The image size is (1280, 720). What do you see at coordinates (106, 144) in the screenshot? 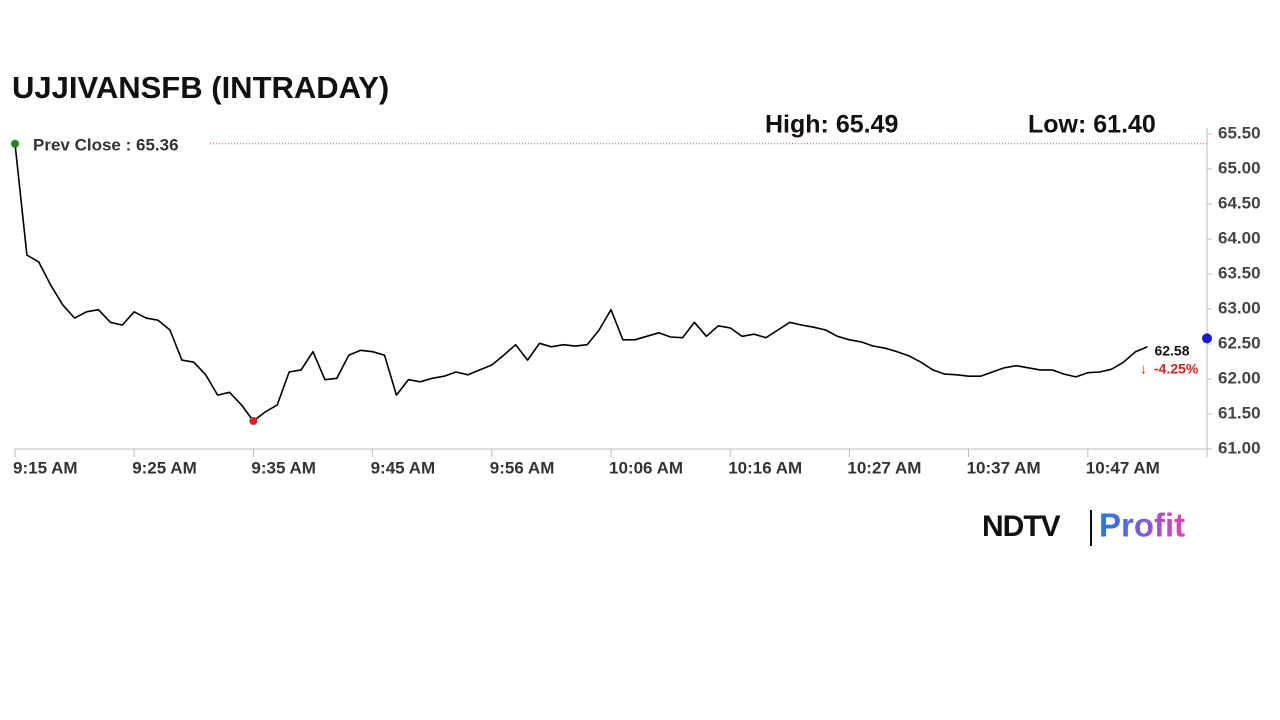
I see `prev-close-label: Prev Close : 65.36` at bounding box center [106, 144].